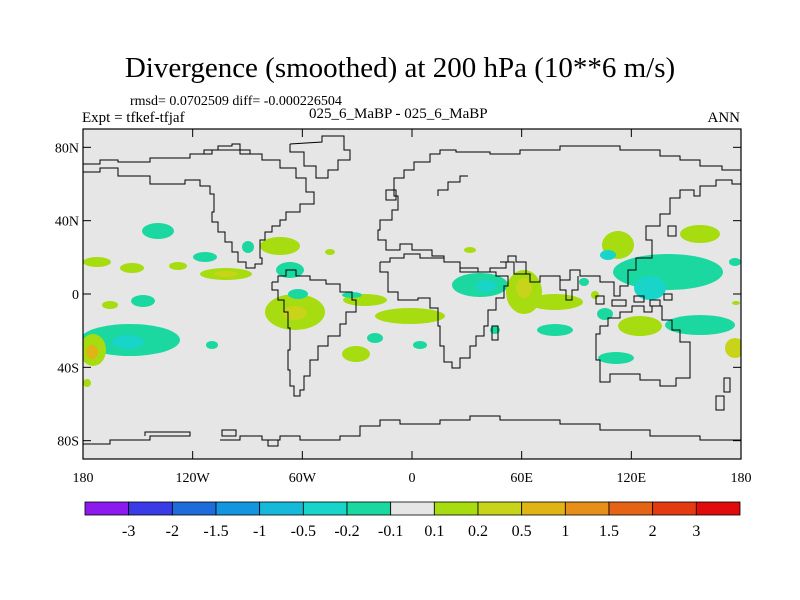 The image size is (800, 600). Describe the element at coordinates (68, 368) in the screenshot. I see `lat-tick-label: 40S` at that location.